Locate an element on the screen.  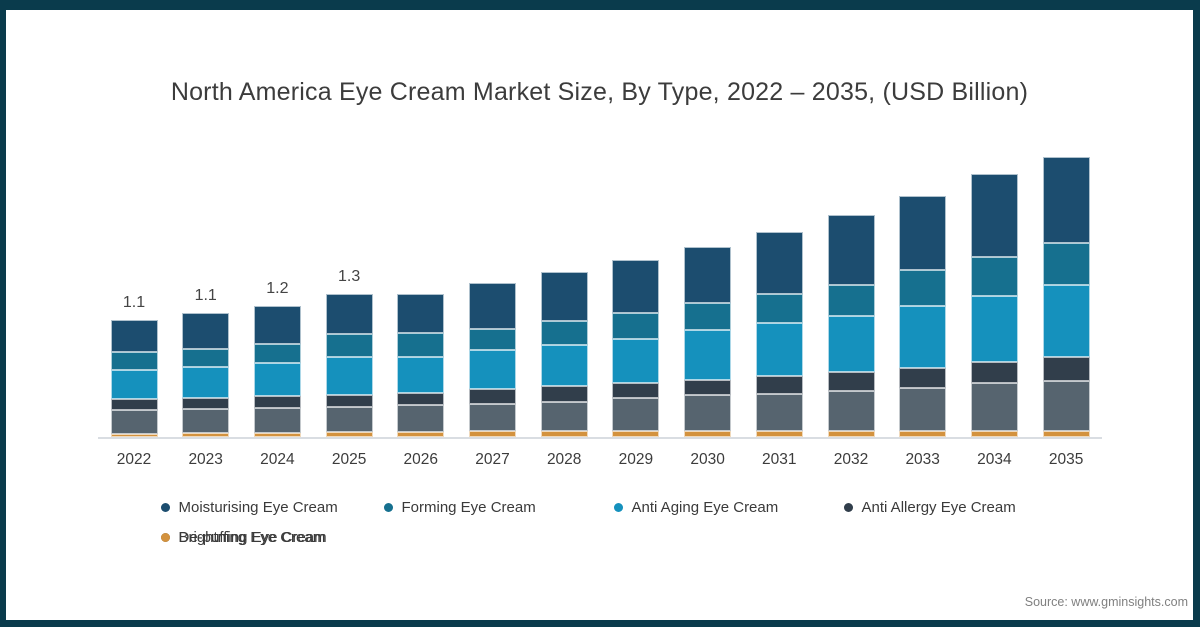
bar-group-2032 is located at coordinates (851, 326).